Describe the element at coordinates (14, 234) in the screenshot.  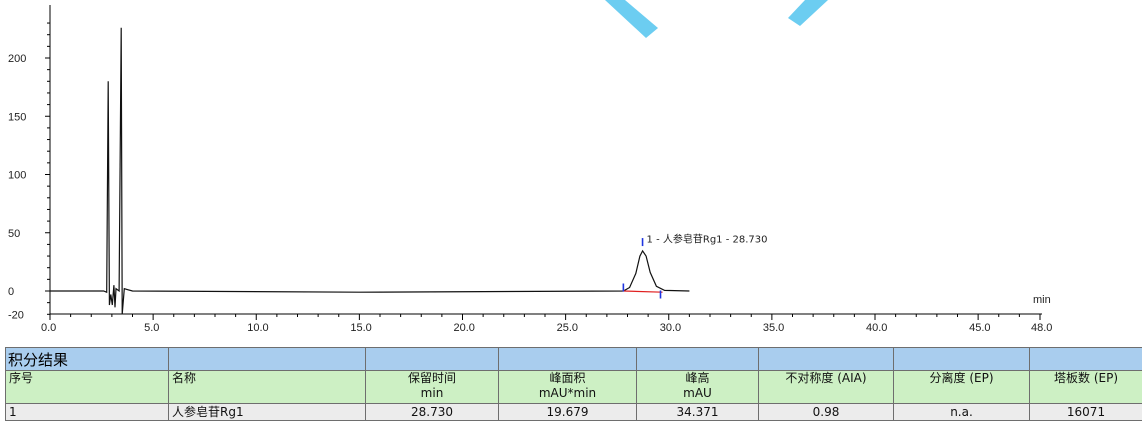
I see `y-tick-label: 50` at that location.